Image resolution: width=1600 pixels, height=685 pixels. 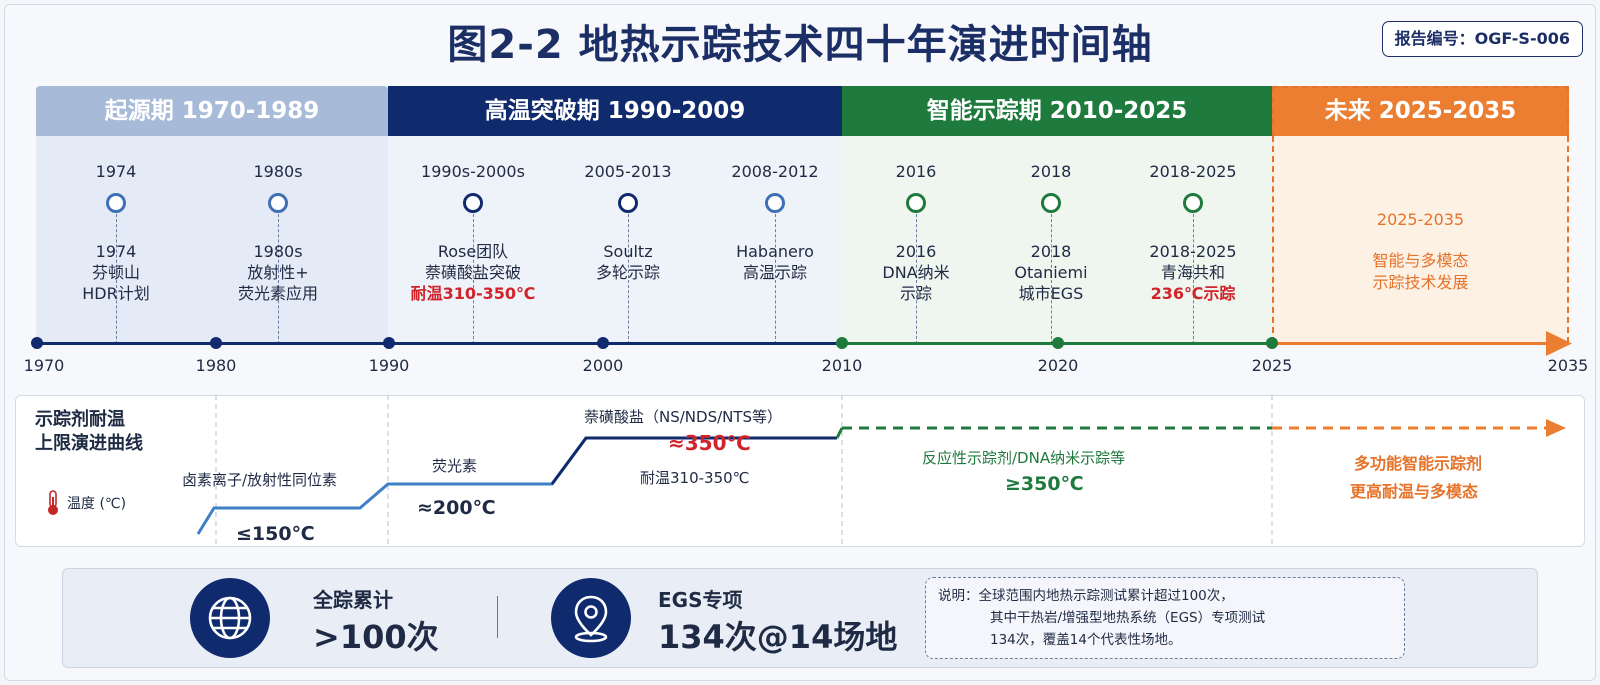 I want to click on tick-label-2025: 2025, so click(x=1272, y=365).